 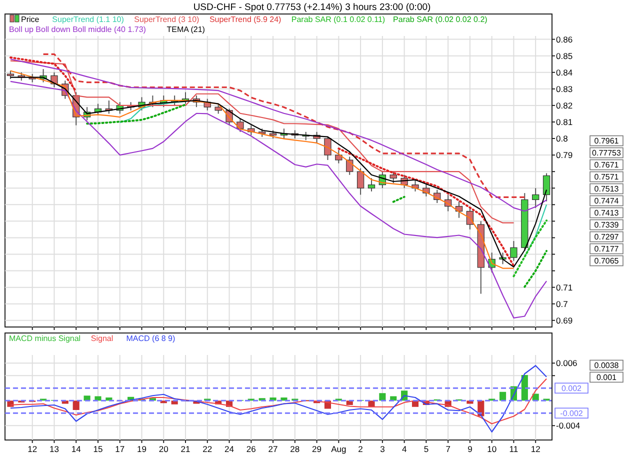 What do you see at coordinates (607, 237) in the screenshot?
I see `text: 0.7297` at bounding box center [607, 237].